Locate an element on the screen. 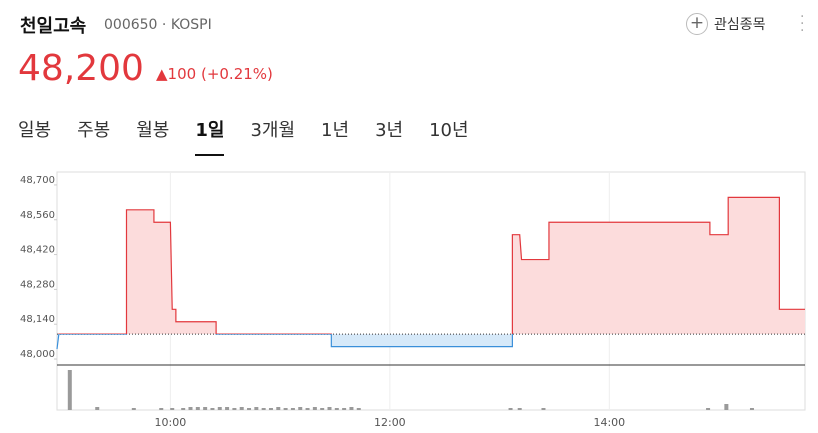  tab: 10년 is located at coordinates (449, 130).